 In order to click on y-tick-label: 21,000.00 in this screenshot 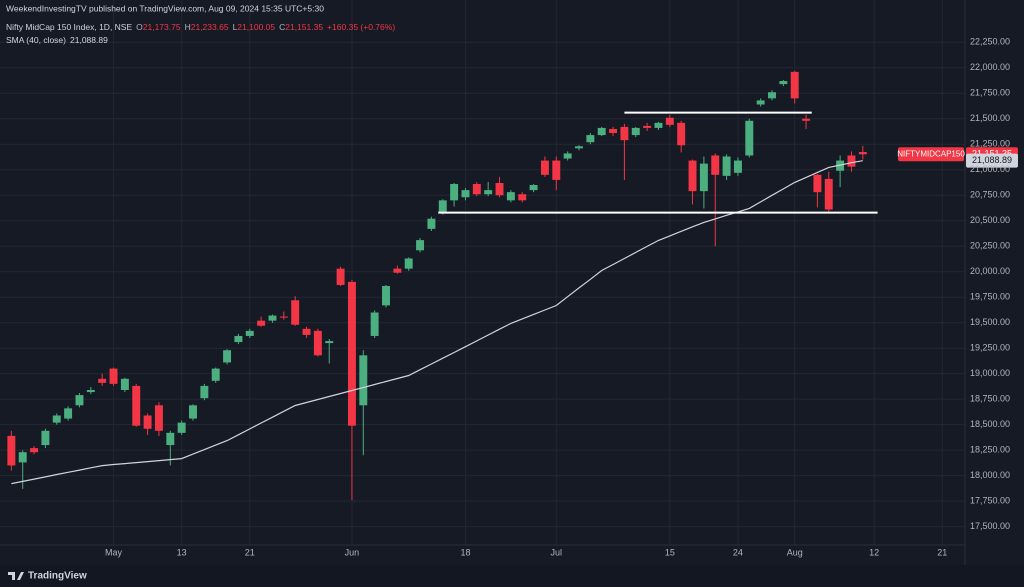, I will do `click(990, 169)`.